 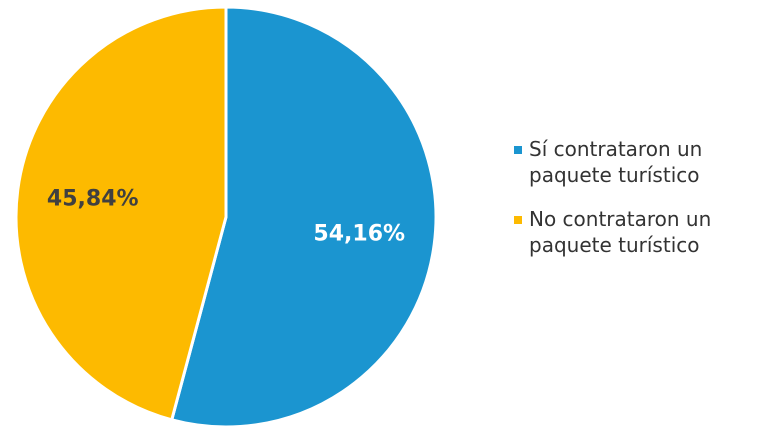 What do you see at coordinates (614, 175) in the screenshot?
I see `legend-label-si-line2: paquete turístico` at bounding box center [614, 175].